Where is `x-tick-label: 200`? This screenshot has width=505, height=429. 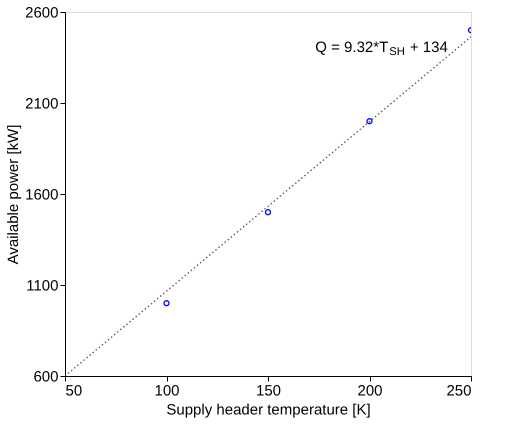
x-tick-label: 200 is located at coordinates (370, 391).